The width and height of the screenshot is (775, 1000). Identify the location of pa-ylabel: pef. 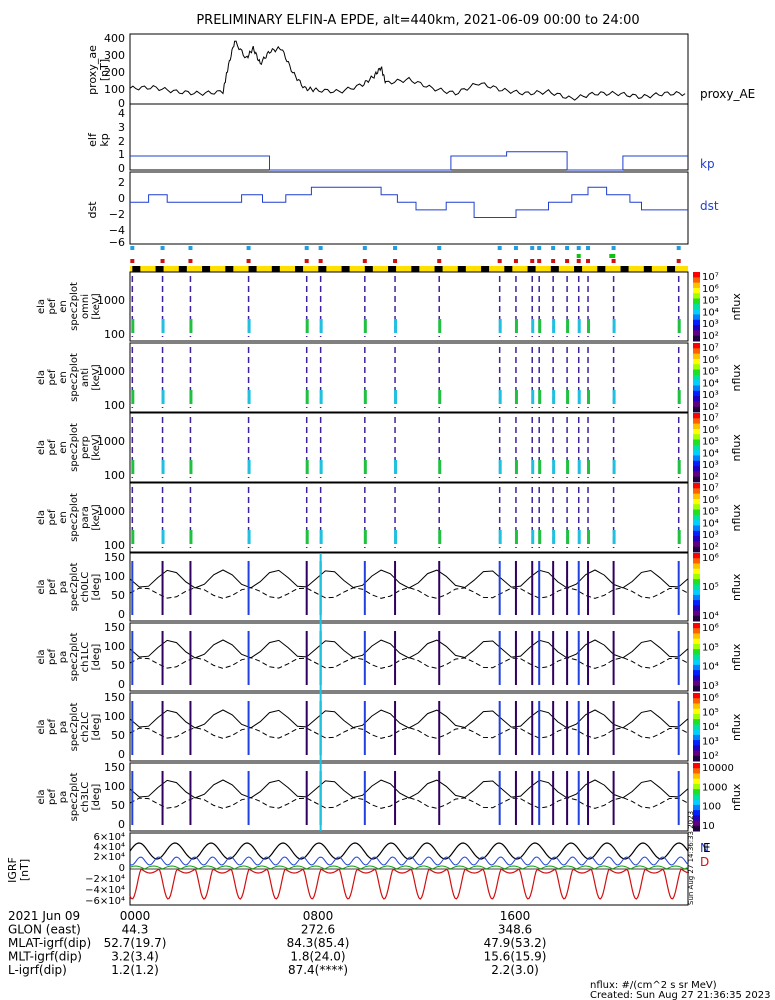
(52, 587).